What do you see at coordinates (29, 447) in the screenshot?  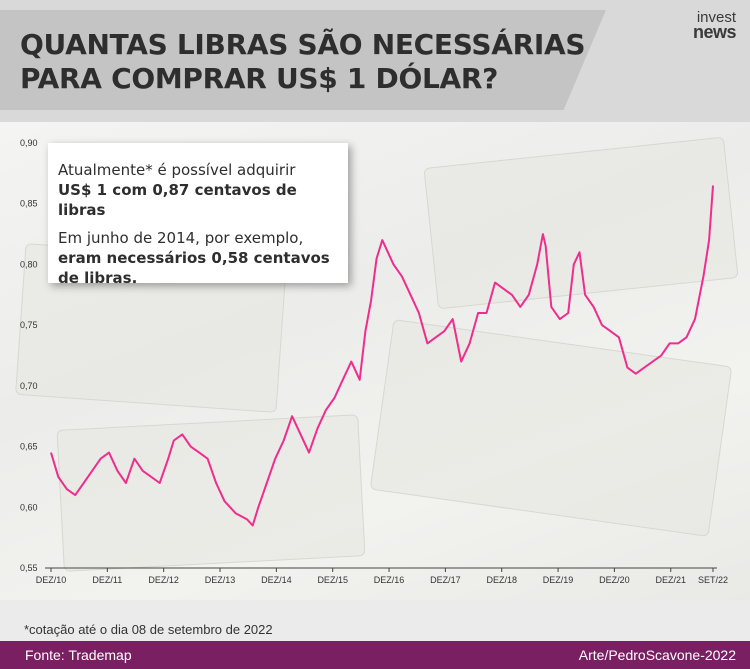 I see `y-tick-label: 0,65` at bounding box center [29, 447].